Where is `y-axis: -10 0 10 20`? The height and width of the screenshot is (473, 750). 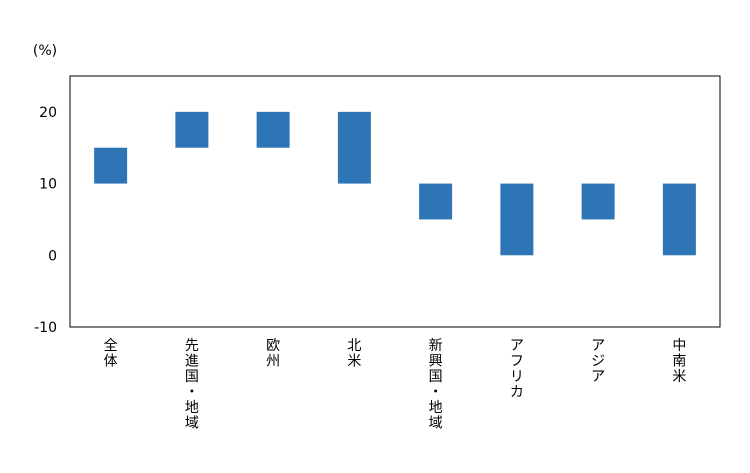 y-axis: -10 0 10 20 is located at coordinates (45, 220).